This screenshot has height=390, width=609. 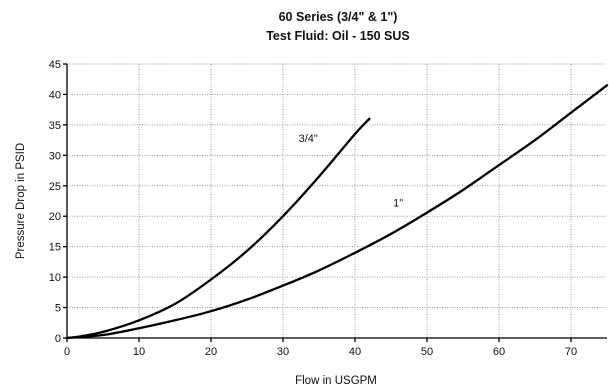 I want to click on series-label-0: 3/4", so click(x=308, y=139).